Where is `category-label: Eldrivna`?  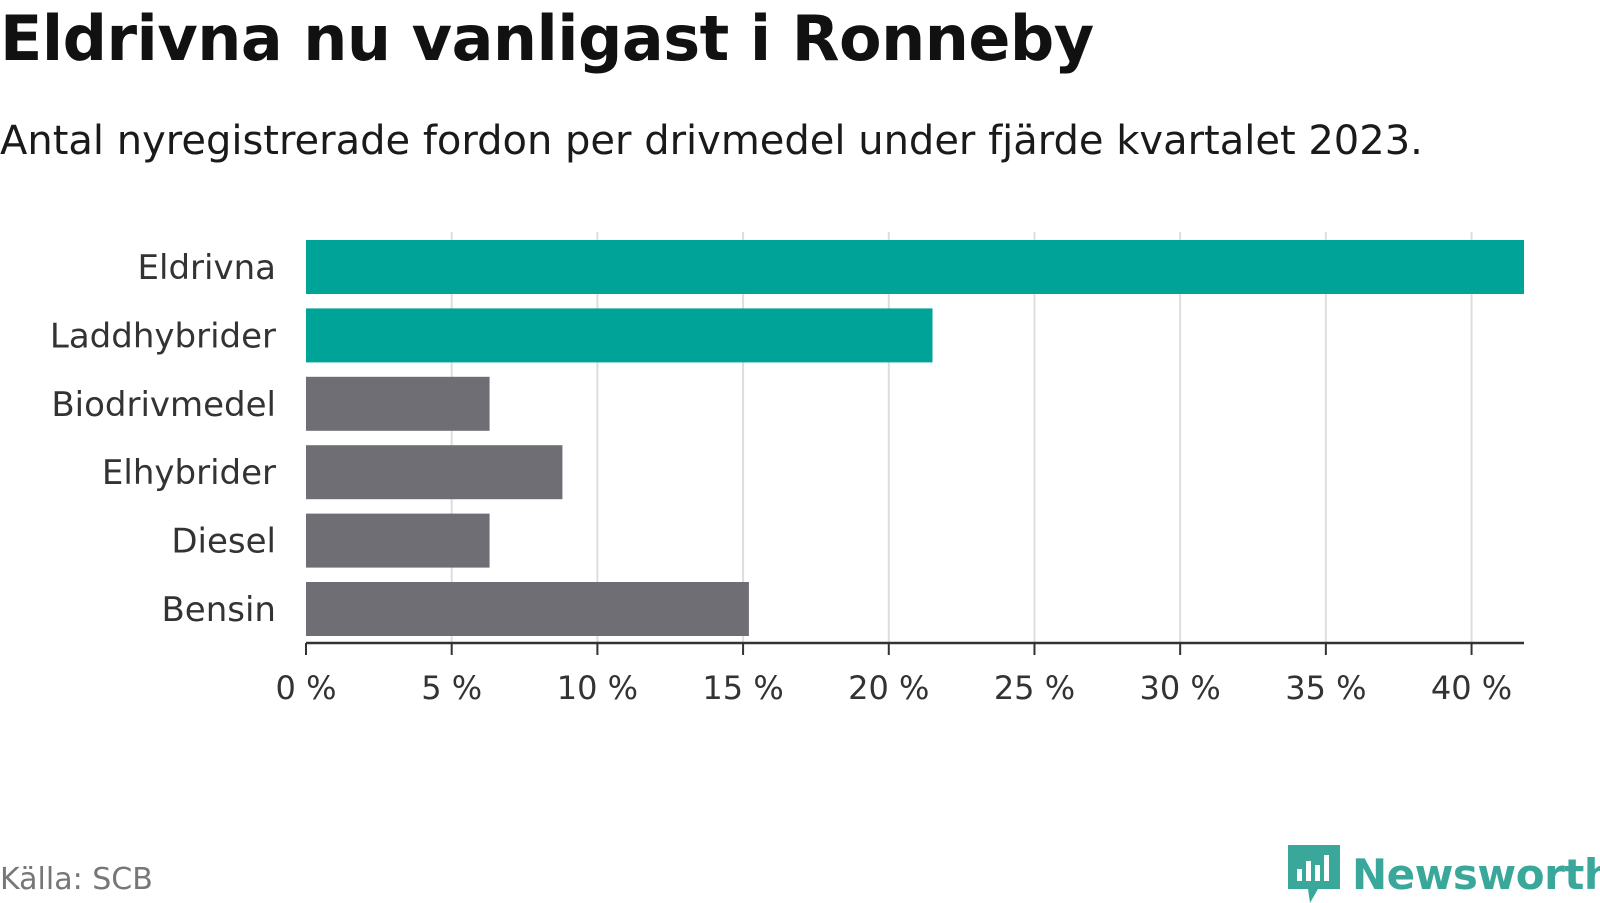 category-label: Eldrivna is located at coordinates (207, 268).